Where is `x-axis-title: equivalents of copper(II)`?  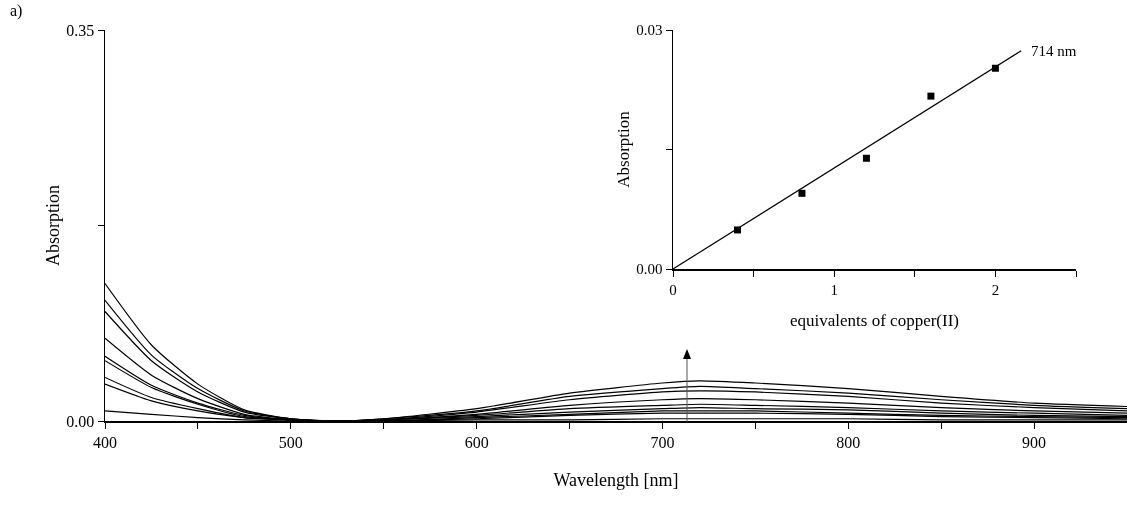 x-axis-title: equivalents of copper(II) is located at coordinates (874, 320).